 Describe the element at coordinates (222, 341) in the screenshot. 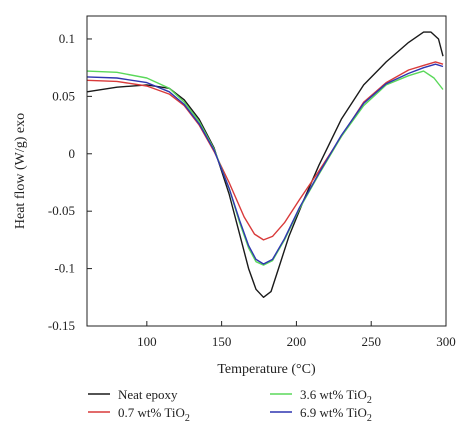

I see `x-tick-label: 150` at that location.